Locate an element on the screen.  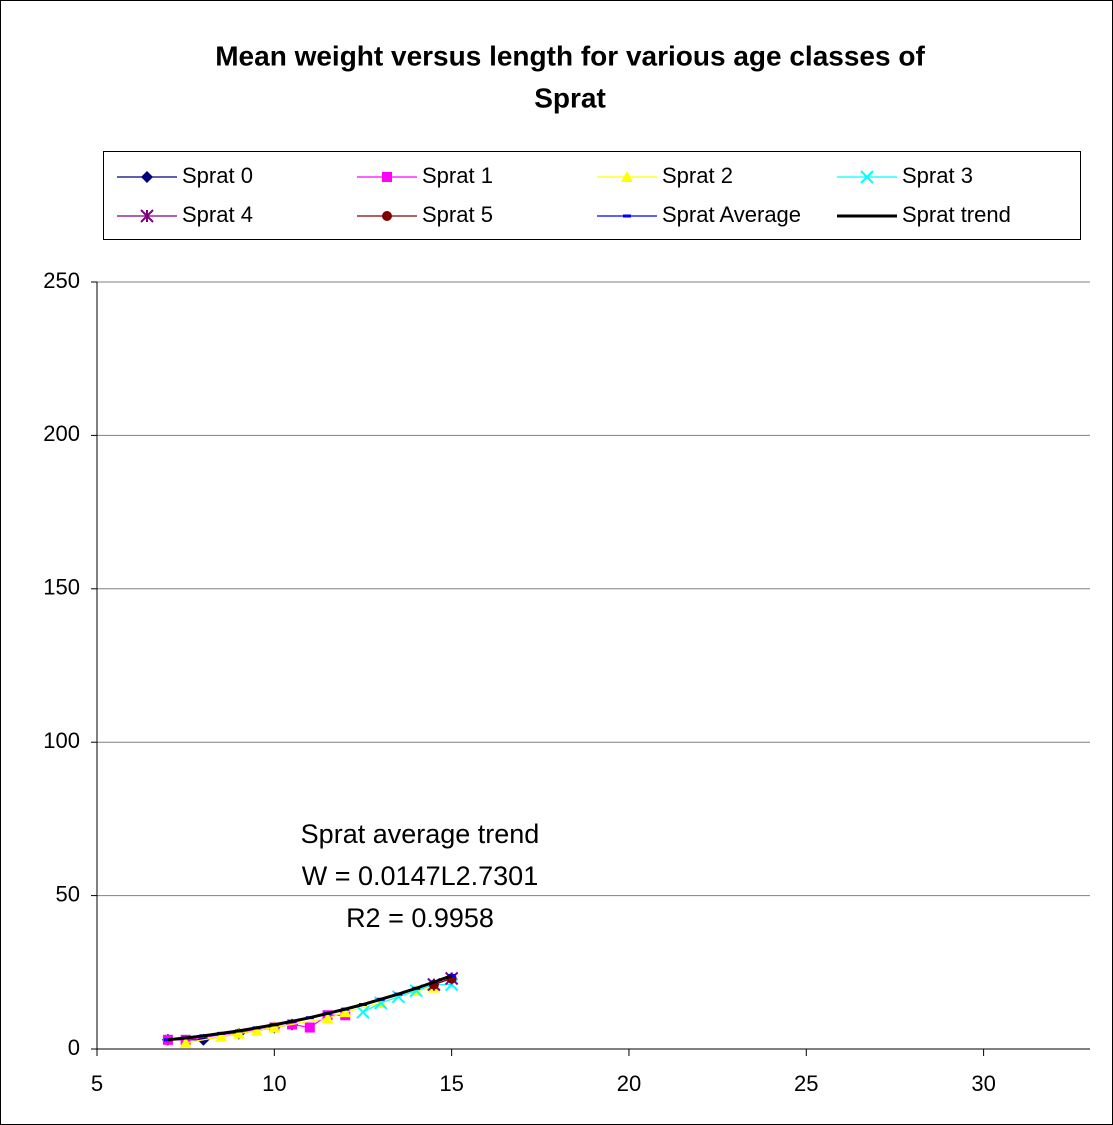
legend-entry: Sprat 3 is located at coordinates (905, 175).